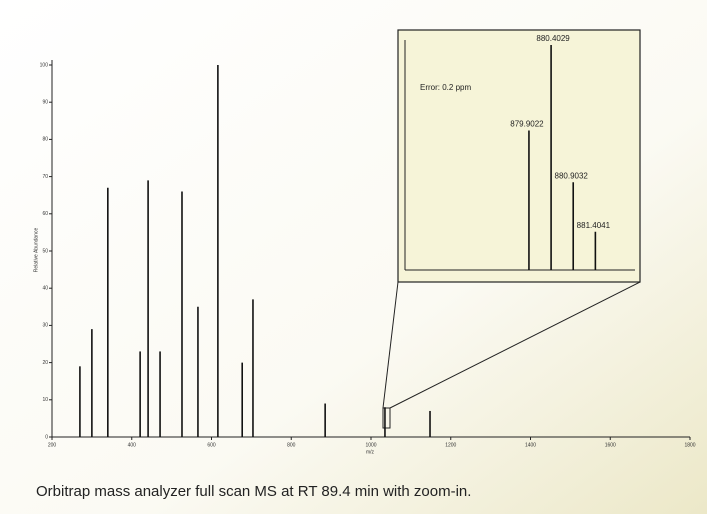 This screenshot has height=519, width=707. I want to click on x-tick-label: 1800, so click(689, 445).